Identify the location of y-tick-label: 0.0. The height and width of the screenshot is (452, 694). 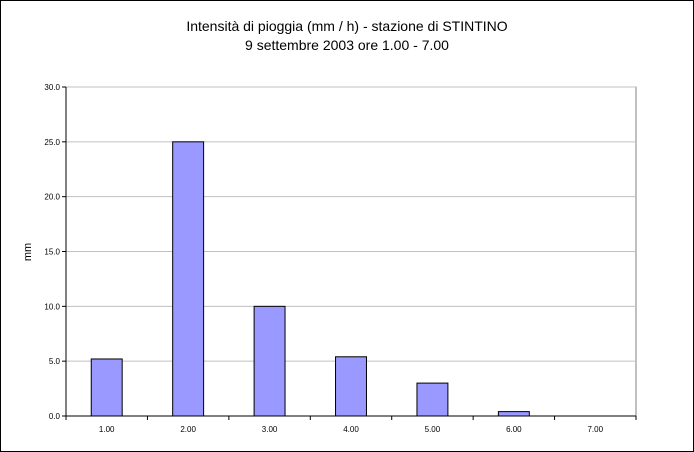
(55, 416).